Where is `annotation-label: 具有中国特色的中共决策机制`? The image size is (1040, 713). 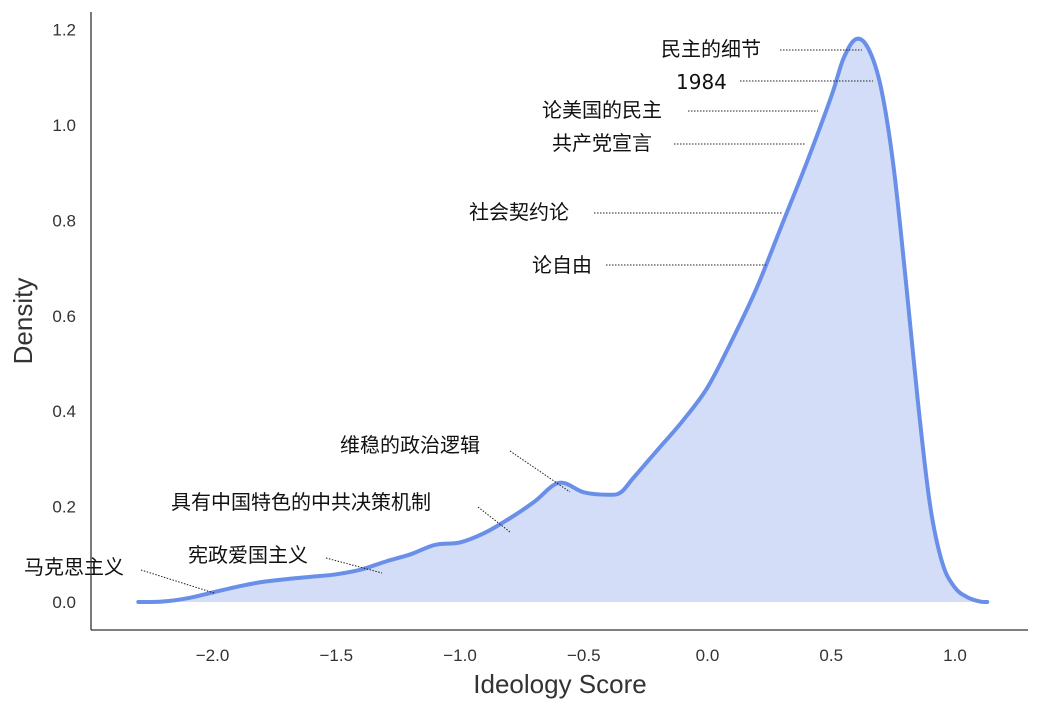 annotation-label: 具有中国特色的中共决策机制 is located at coordinates (301, 502).